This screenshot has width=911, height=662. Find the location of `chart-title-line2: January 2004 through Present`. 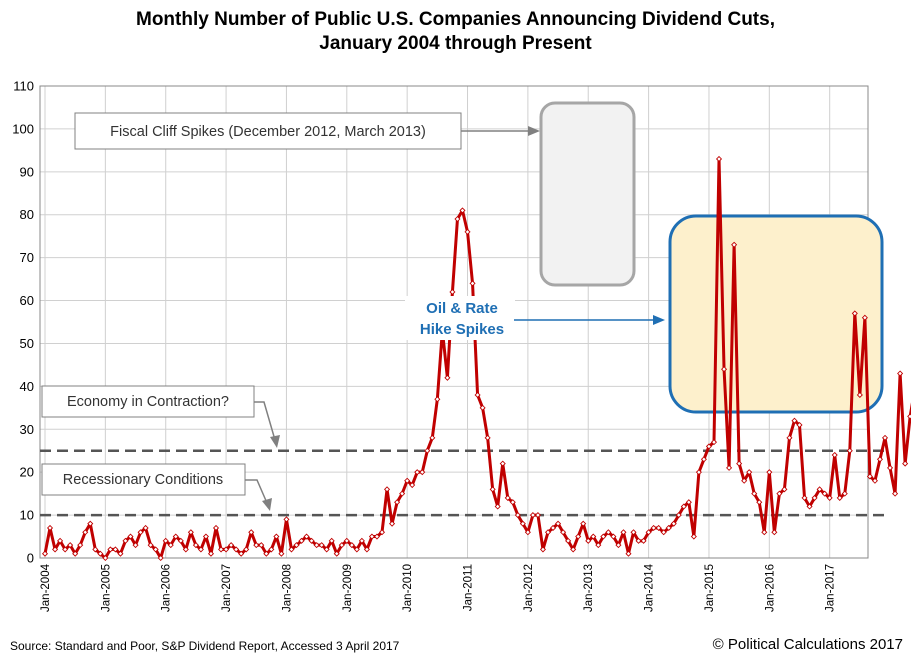

chart-title-line2: January 2004 through Present is located at coordinates (455, 43).